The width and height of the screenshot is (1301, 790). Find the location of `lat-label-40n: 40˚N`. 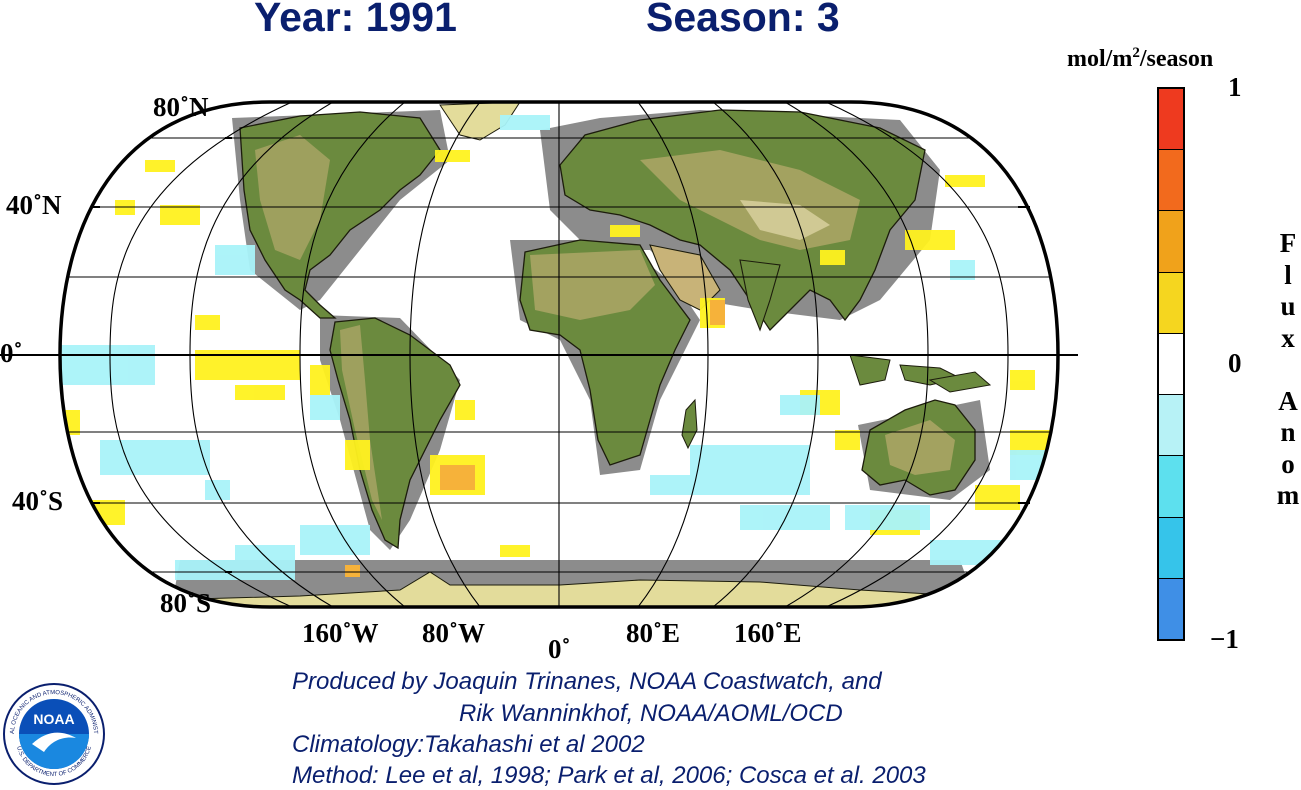

lat-label-40n: 40˚N is located at coordinates (34, 205).